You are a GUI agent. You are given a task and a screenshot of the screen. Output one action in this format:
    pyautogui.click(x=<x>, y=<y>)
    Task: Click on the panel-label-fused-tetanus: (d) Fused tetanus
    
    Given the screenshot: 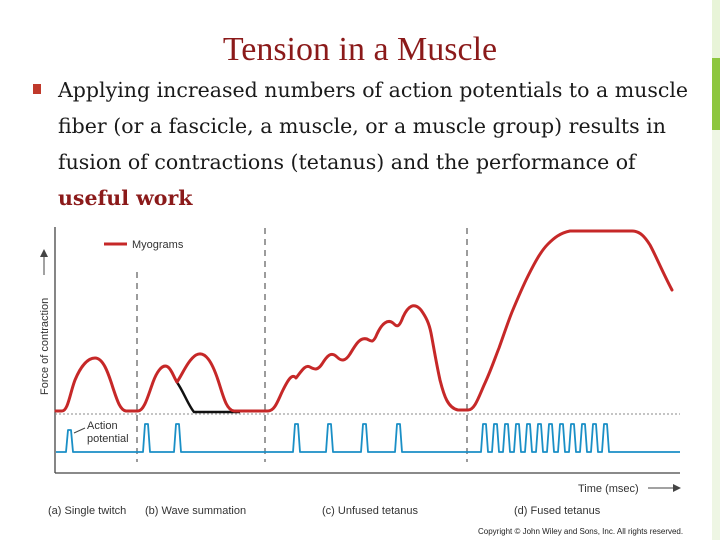 What is the action you would take?
    pyautogui.click(x=557, y=511)
    